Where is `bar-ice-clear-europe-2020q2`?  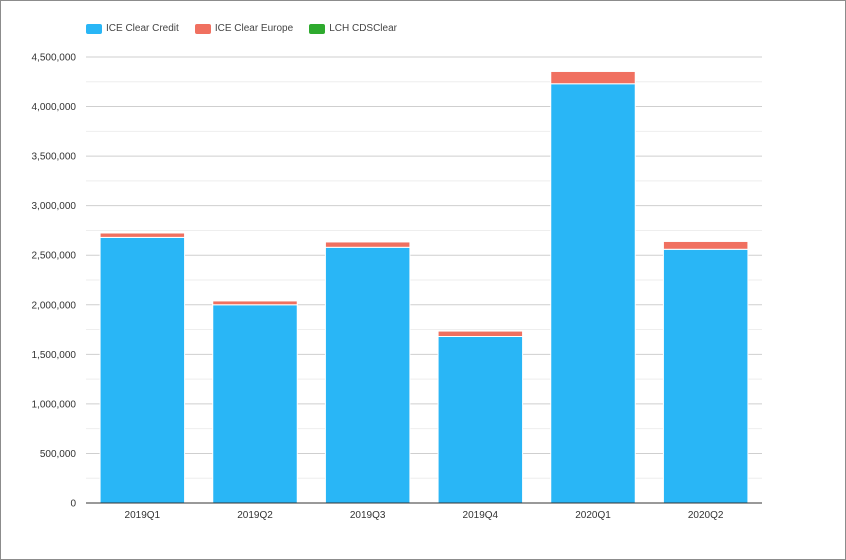 bar-ice-clear-europe-2020q2 is located at coordinates (705, 245).